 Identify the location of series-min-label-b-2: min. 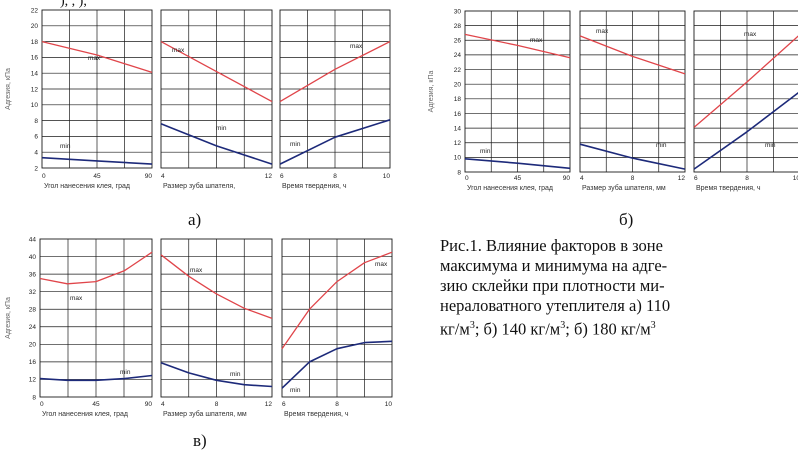
(770, 145).